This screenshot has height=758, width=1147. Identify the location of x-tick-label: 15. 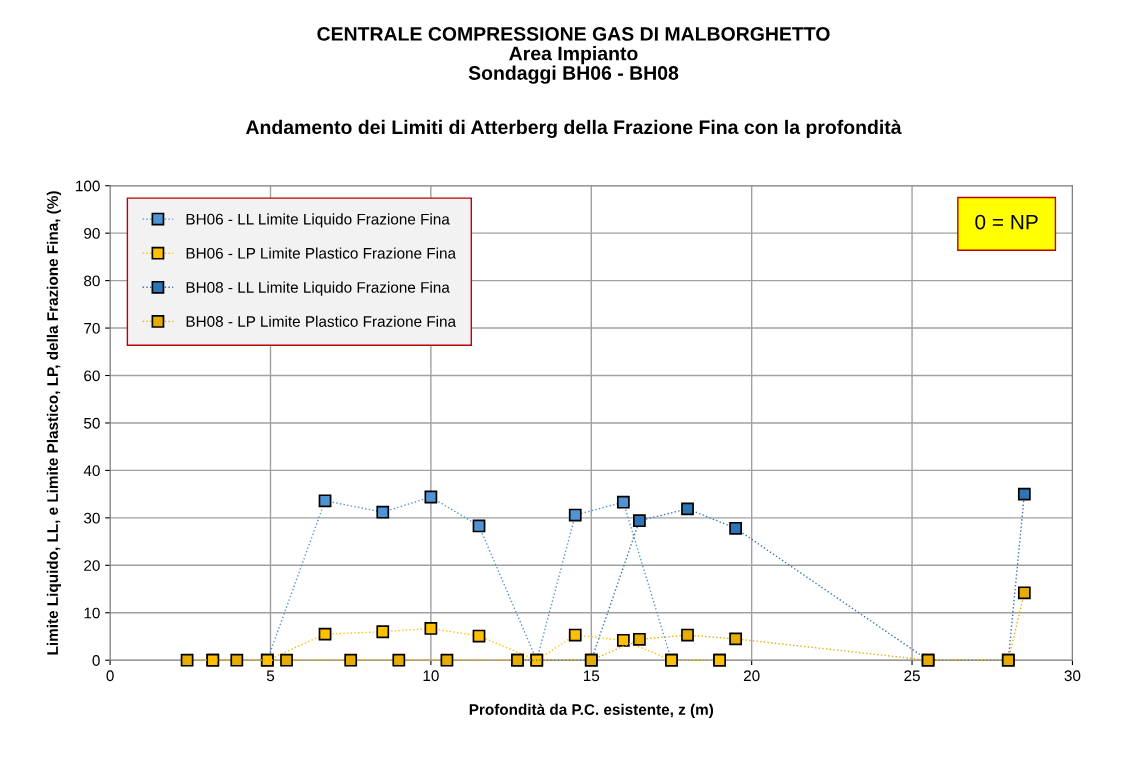
(591, 676).